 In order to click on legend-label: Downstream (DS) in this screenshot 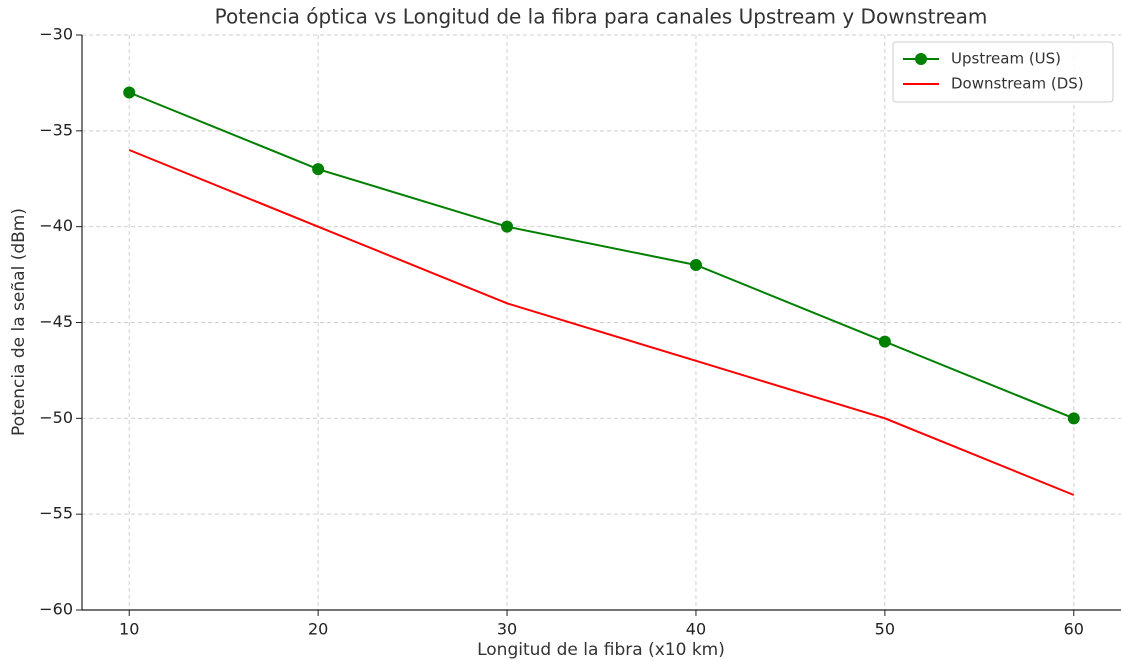, I will do `click(1017, 84)`.